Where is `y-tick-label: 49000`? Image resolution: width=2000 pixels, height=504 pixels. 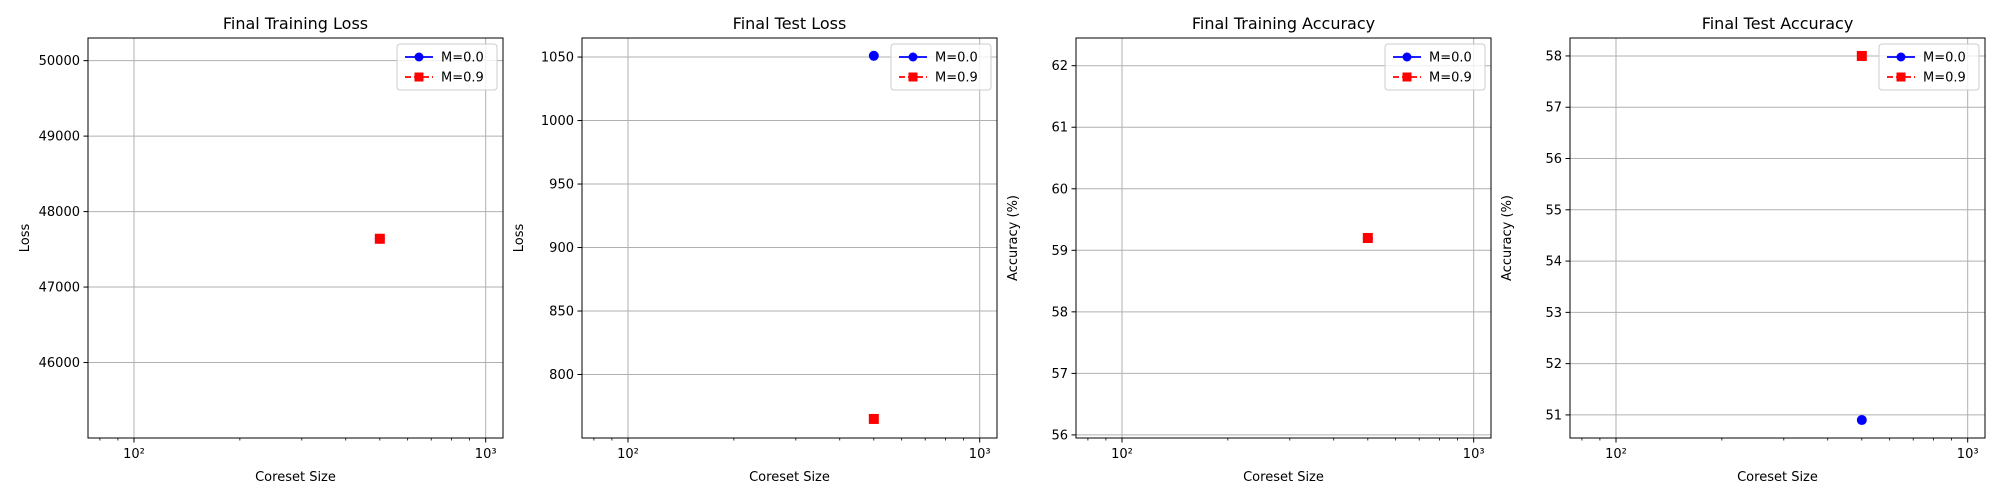
y-tick-label: 49000 is located at coordinates (59, 137).